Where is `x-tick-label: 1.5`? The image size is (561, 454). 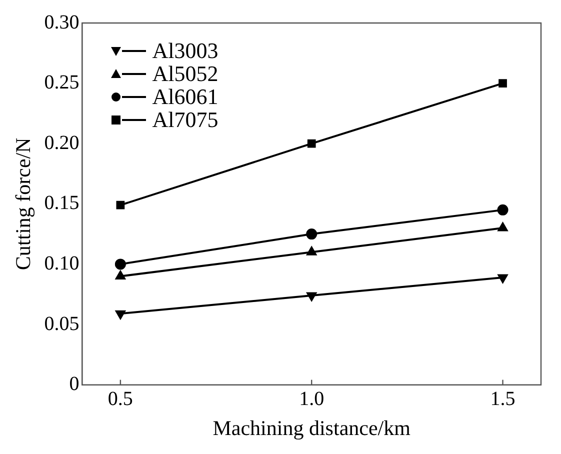 x-tick-label: 1.5 is located at coordinates (503, 399).